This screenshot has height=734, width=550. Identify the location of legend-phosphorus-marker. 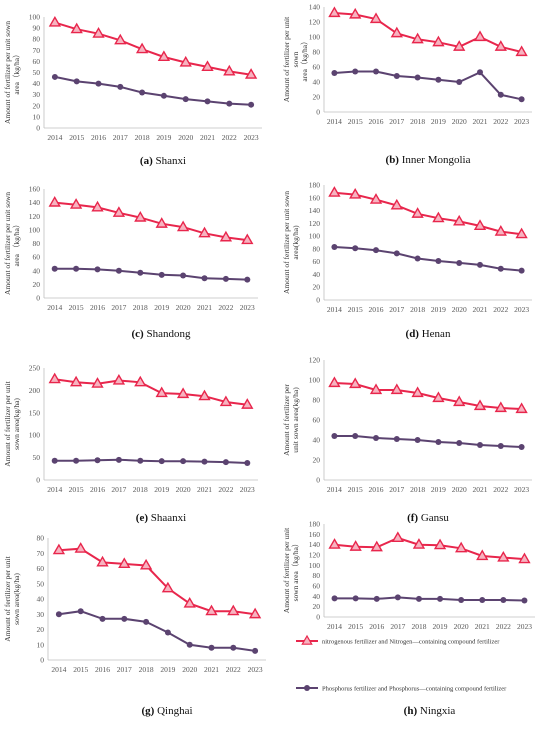
(307, 688).